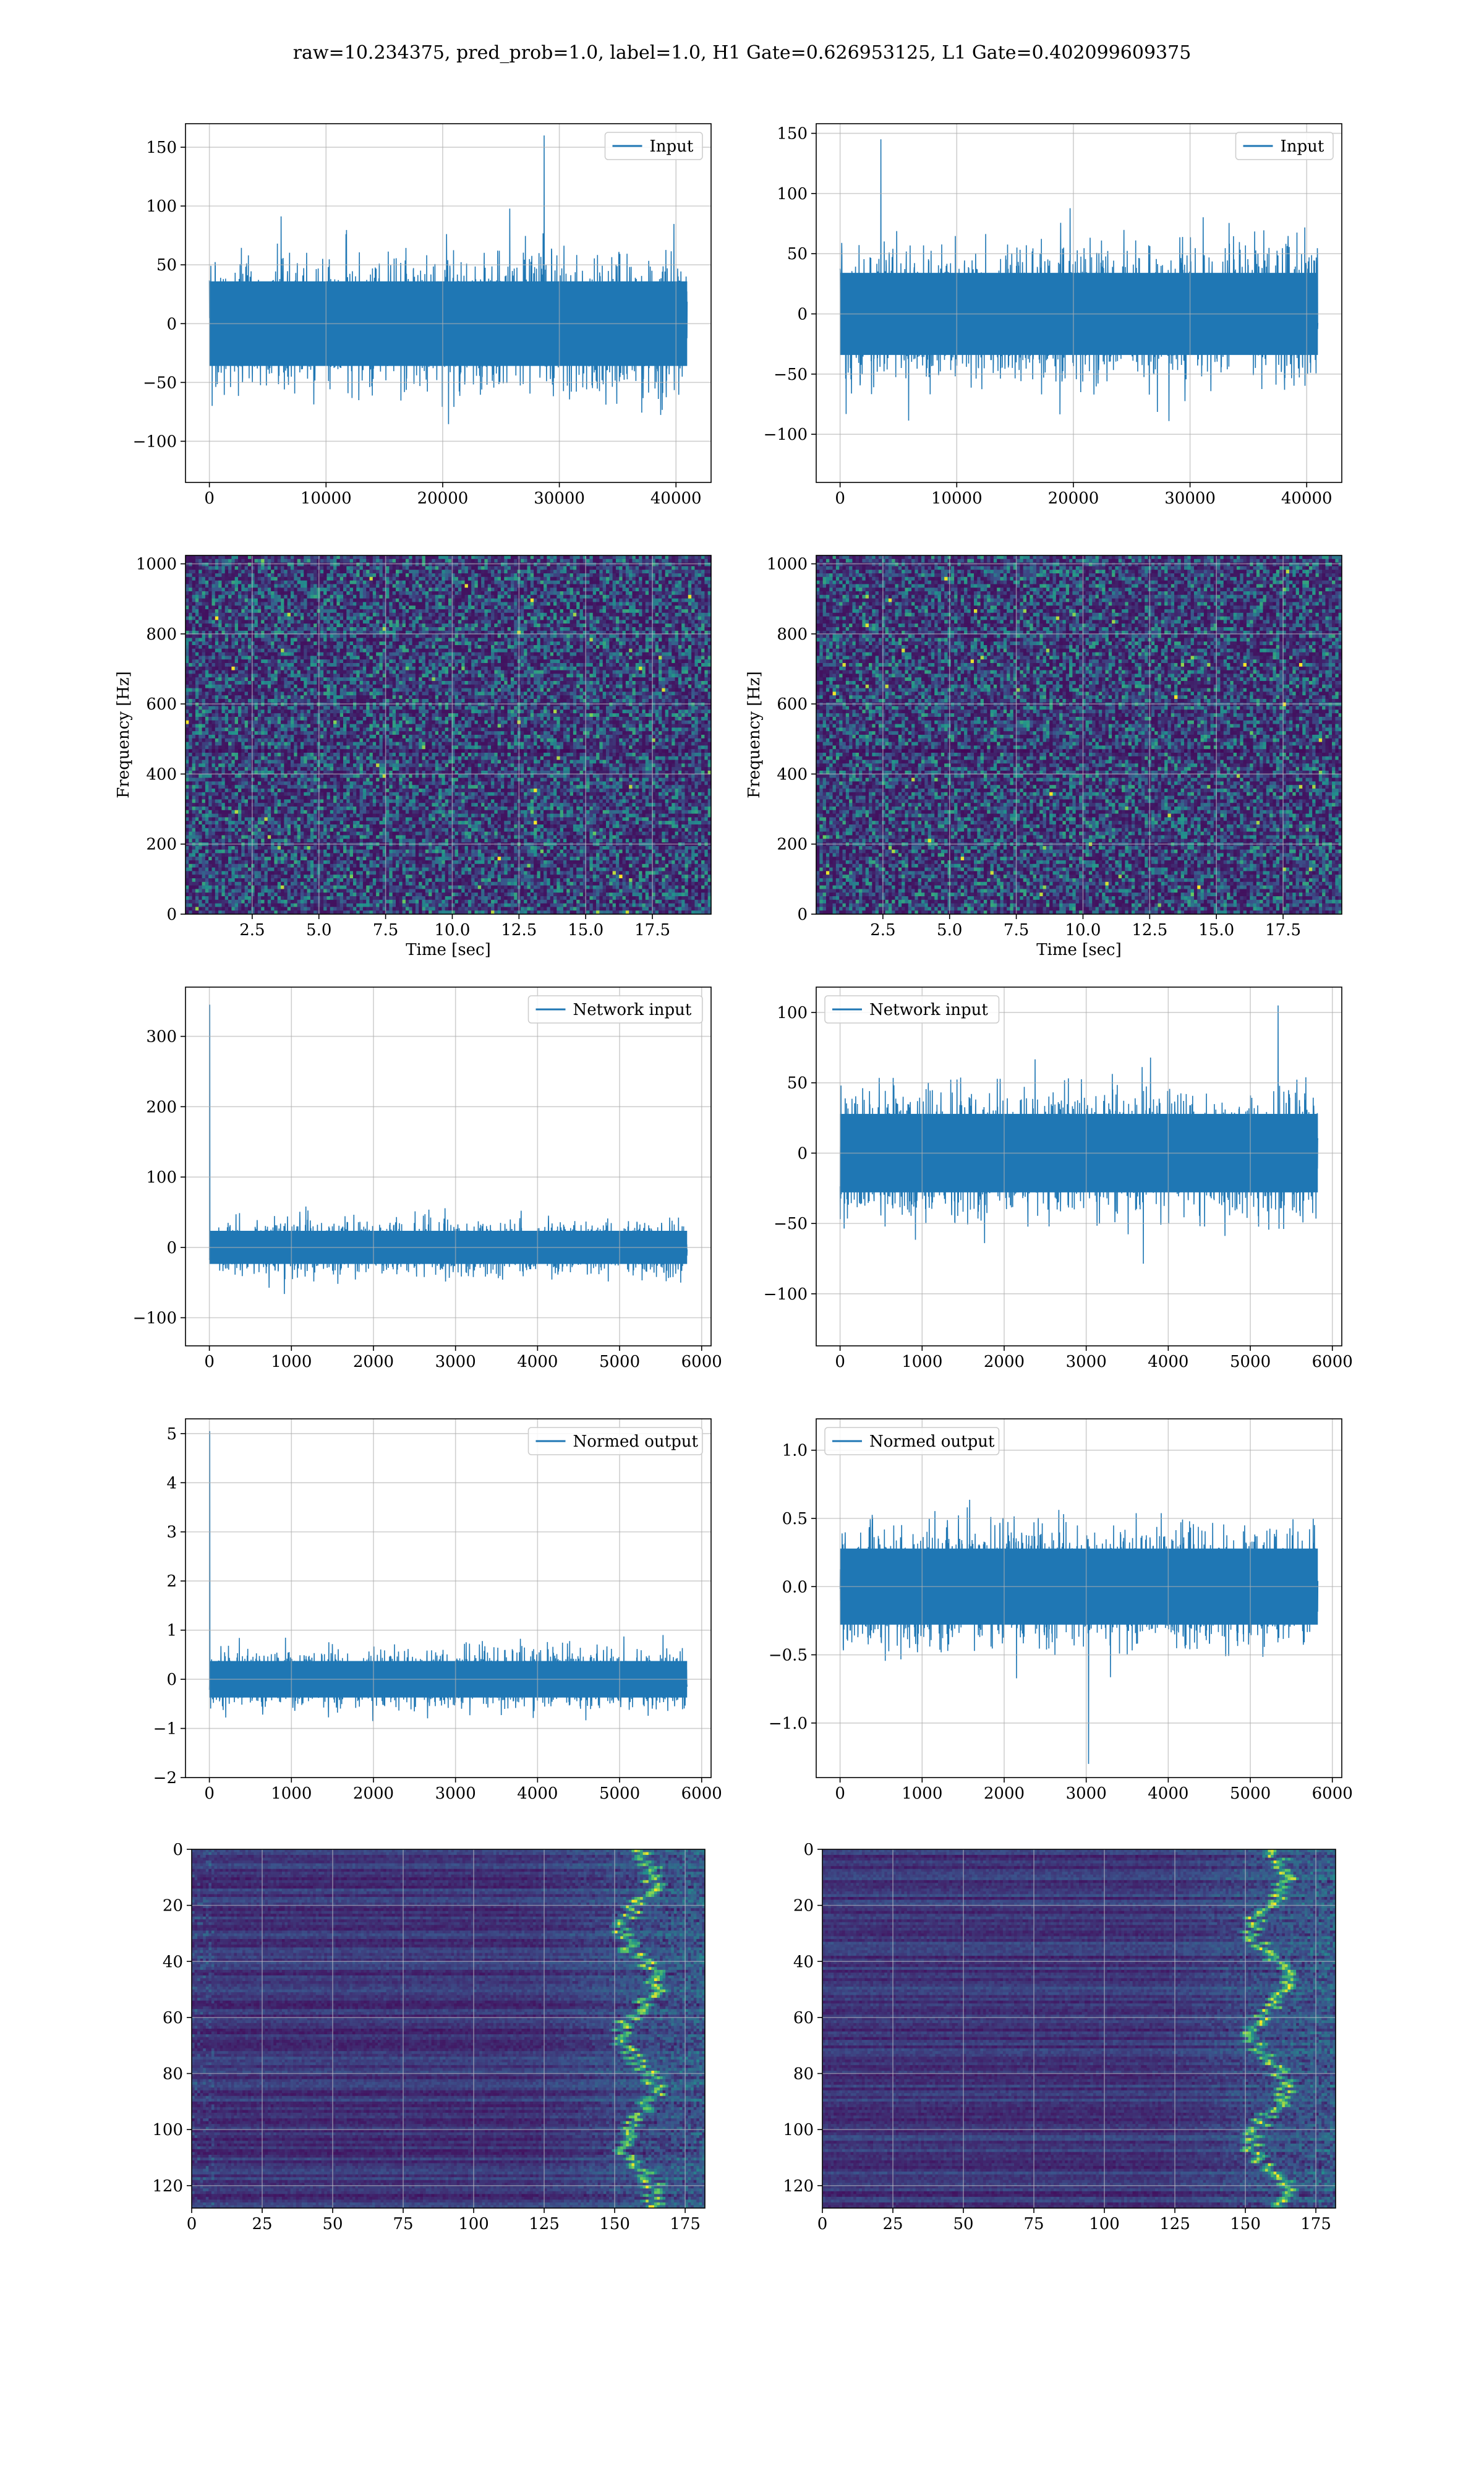 The width and height of the screenshot is (1484, 2474). What do you see at coordinates (165, 1729) in the screenshot?
I see `y-tick-label: −1` at bounding box center [165, 1729].